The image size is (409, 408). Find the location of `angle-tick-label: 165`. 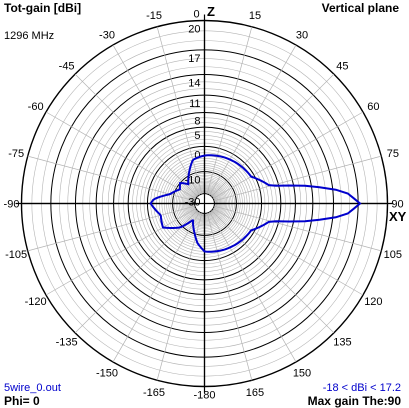

angle-tick-label: 165 is located at coordinates (255, 393).